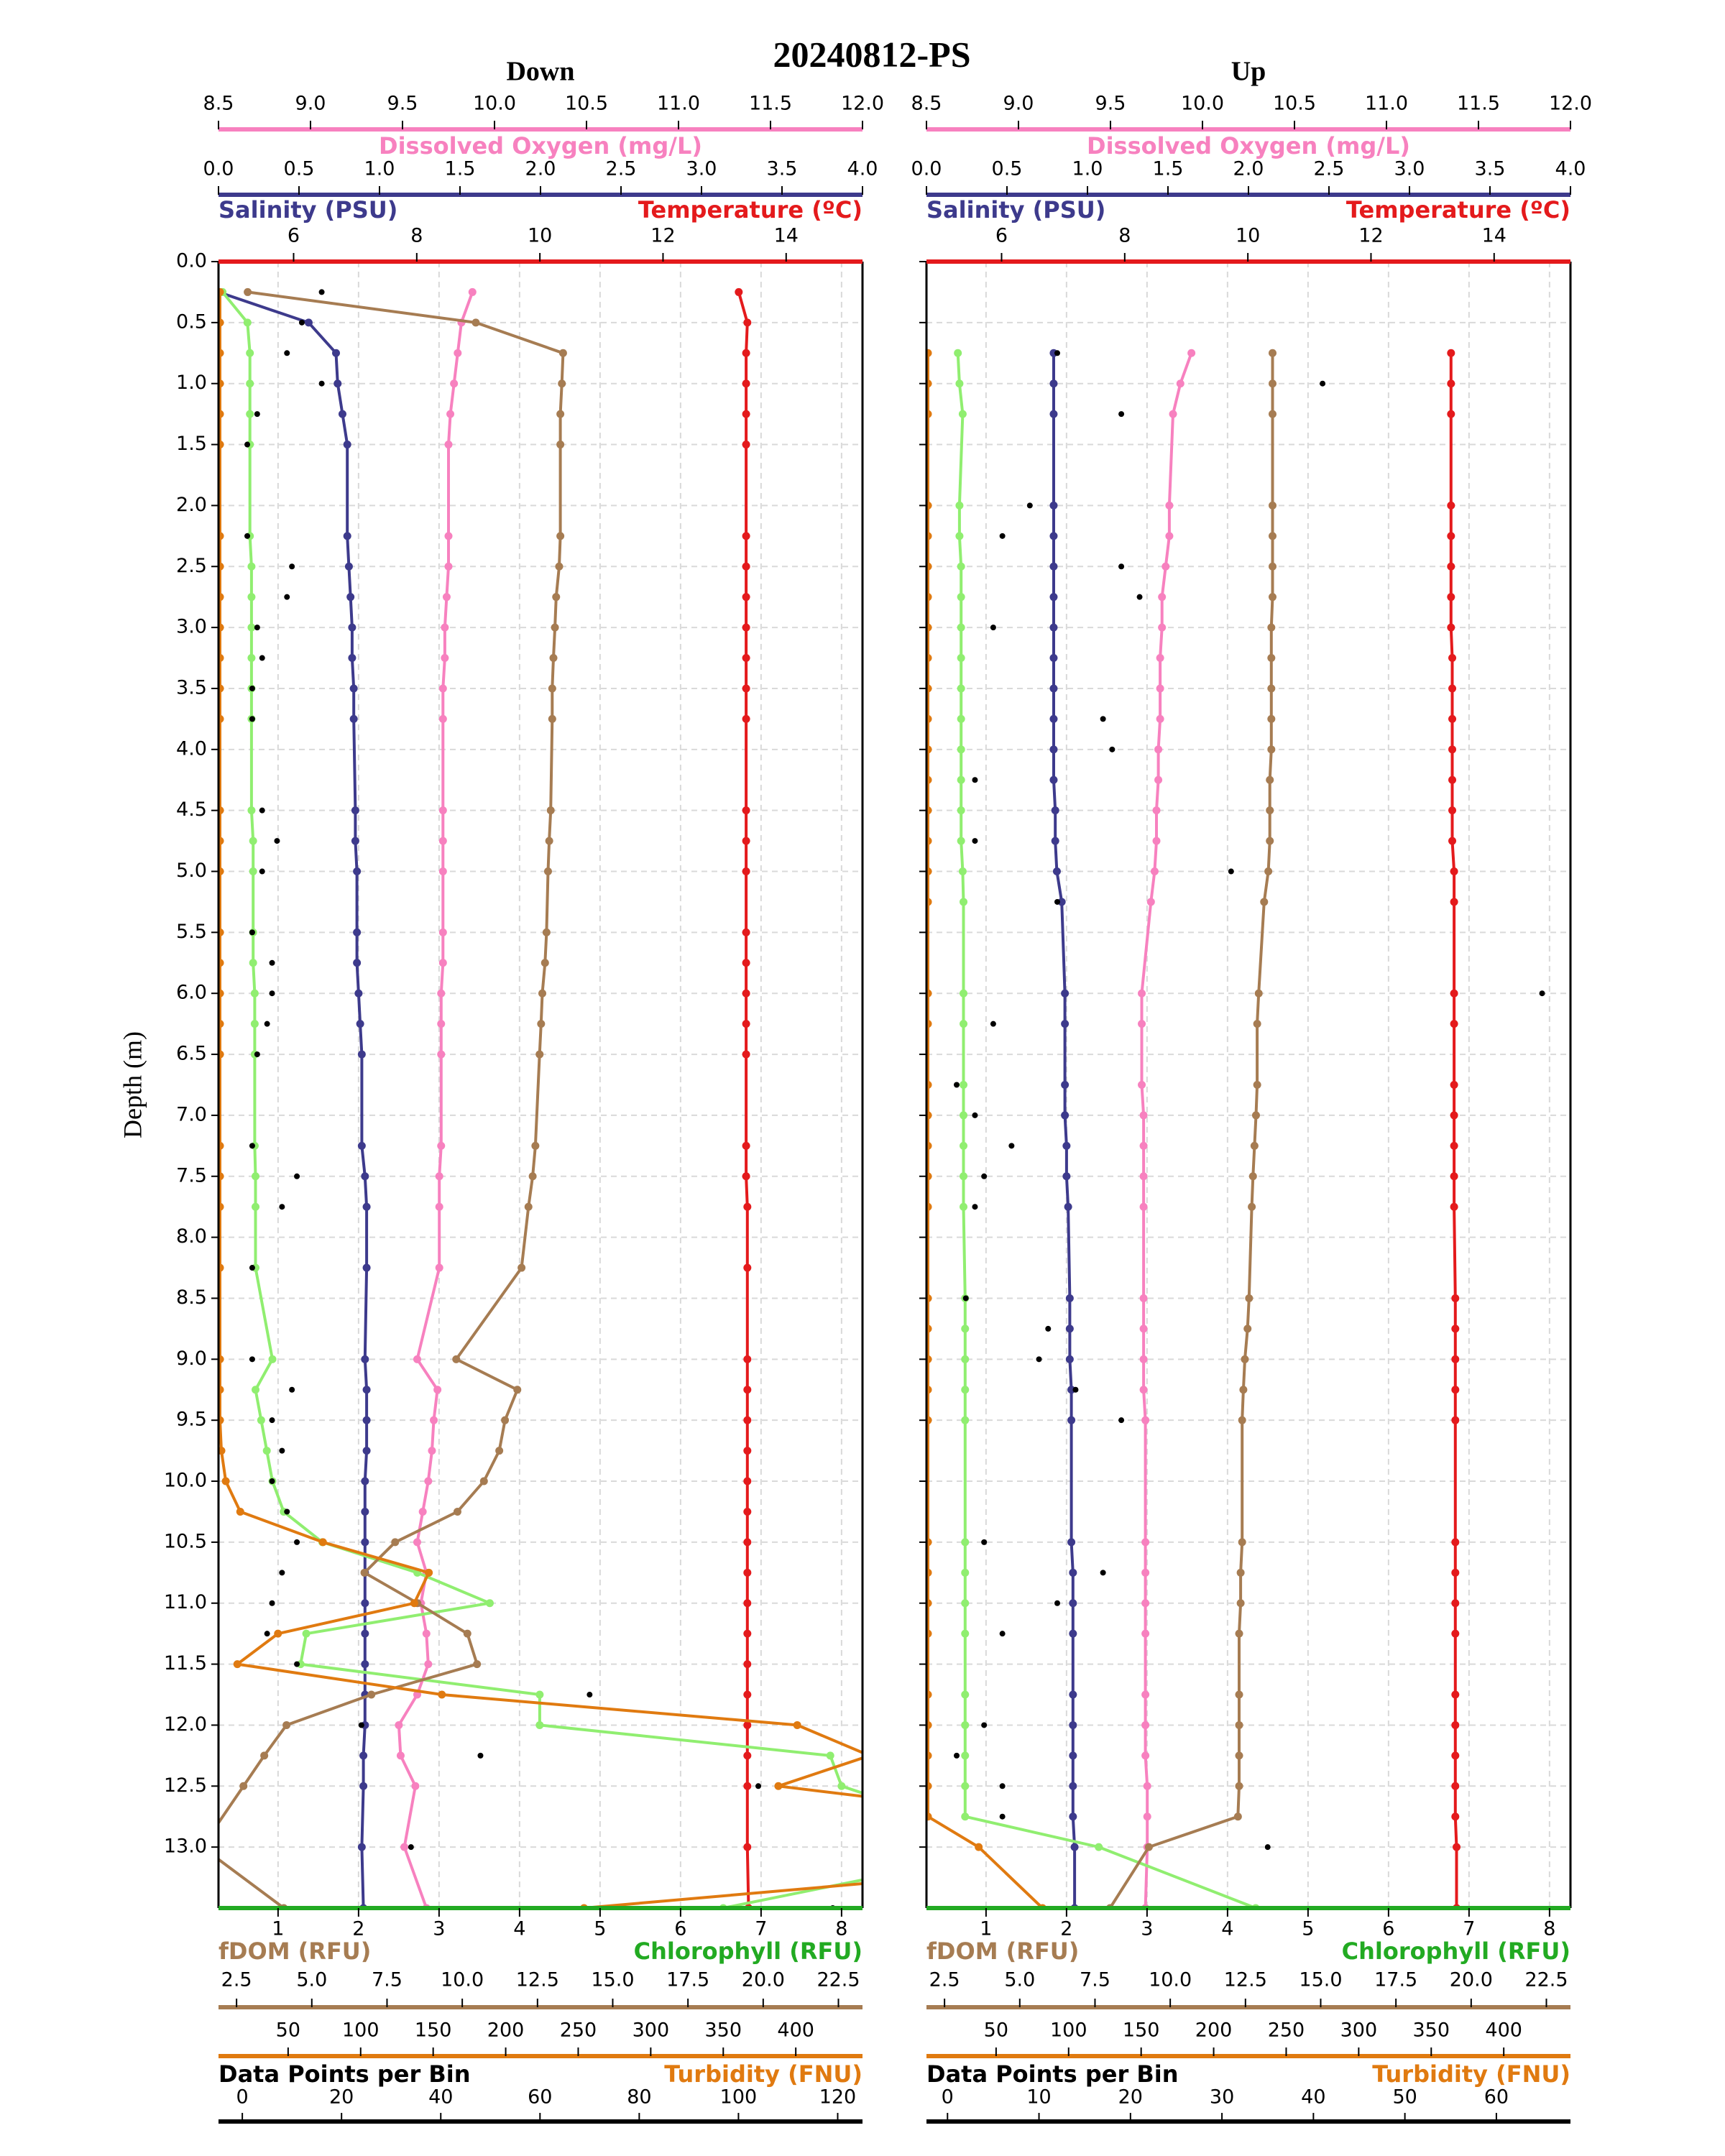  I want to click on y-tick-label: 4.0, so click(191, 748).